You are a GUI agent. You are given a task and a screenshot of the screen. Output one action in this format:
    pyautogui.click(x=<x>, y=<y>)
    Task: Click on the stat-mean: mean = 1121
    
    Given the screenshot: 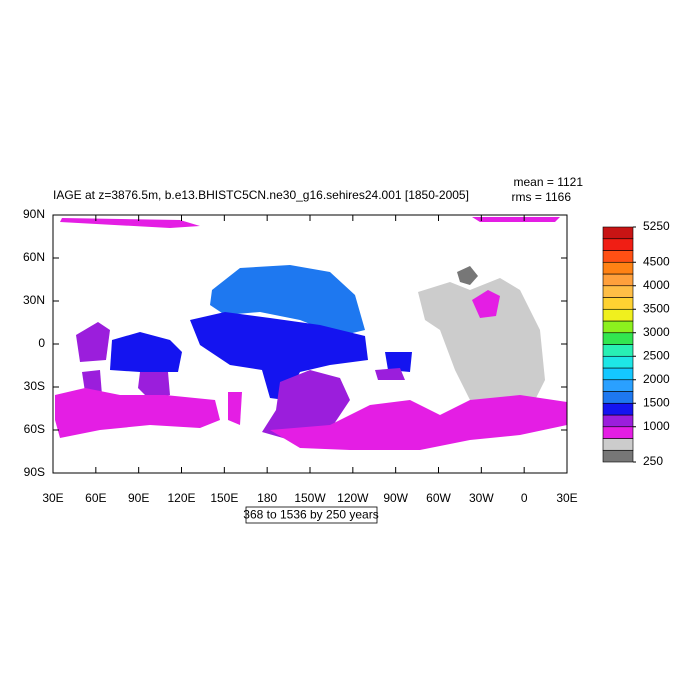 What is the action you would take?
    pyautogui.click(x=549, y=182)
    